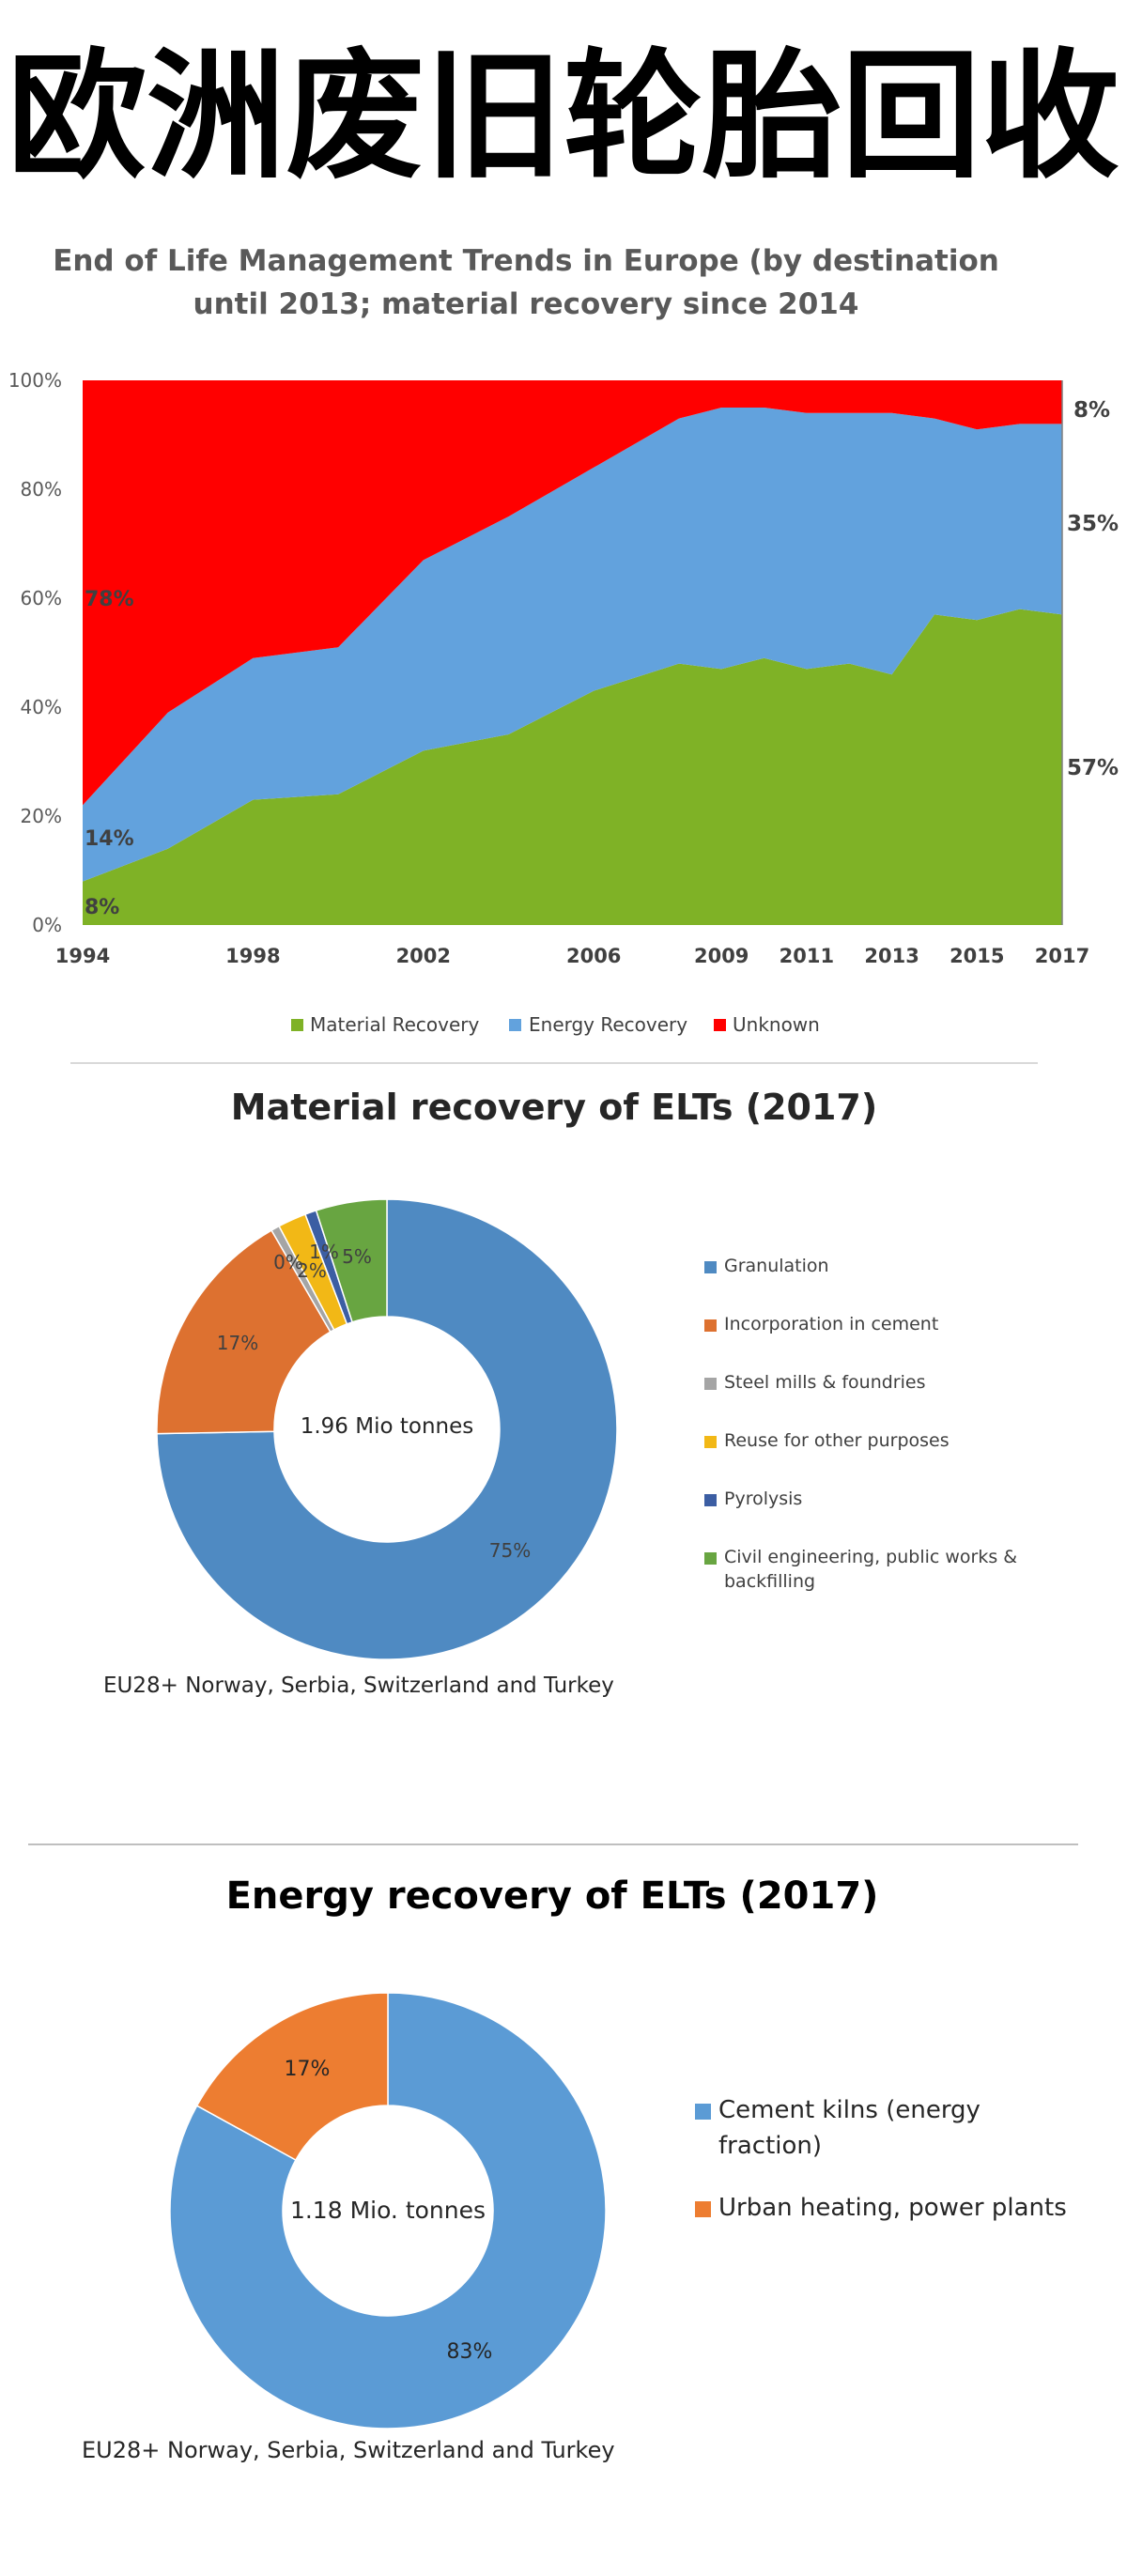 The width and height of the screenshot is (1127, 2576). I want to click on legend-swatch-material, so click(297, 1025).